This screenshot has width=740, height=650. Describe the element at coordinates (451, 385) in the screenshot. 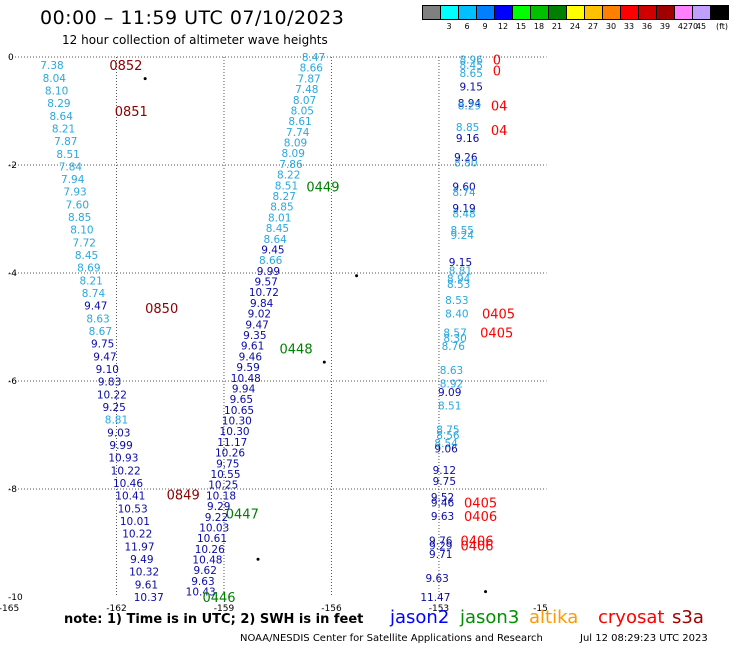

I see `wave-height-value: 8.92` at that location.